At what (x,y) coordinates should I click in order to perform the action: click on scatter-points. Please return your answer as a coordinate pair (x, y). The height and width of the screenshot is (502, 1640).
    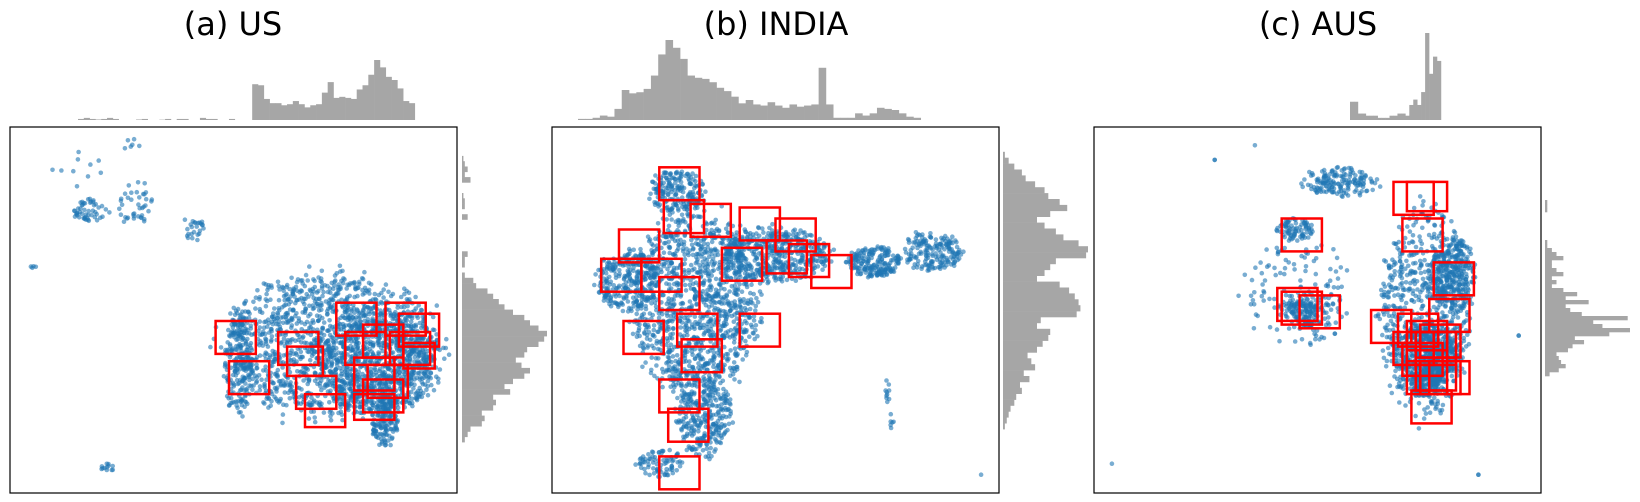
    Looking at the image, I should click on (788, 324).